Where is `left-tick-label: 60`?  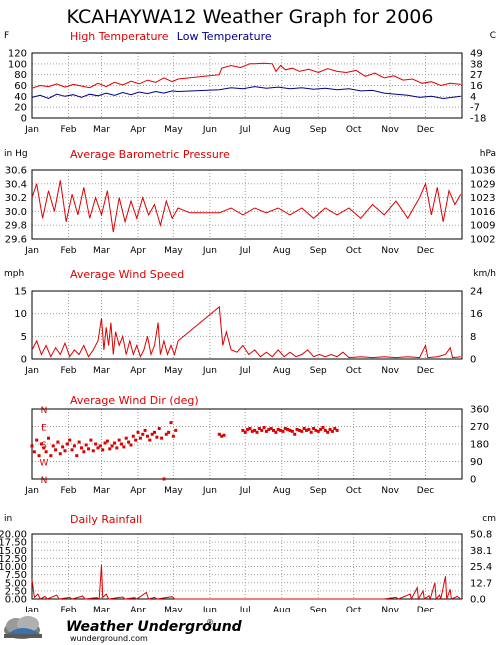
left-tick-label: 60 is located at coordinates (20, 86).